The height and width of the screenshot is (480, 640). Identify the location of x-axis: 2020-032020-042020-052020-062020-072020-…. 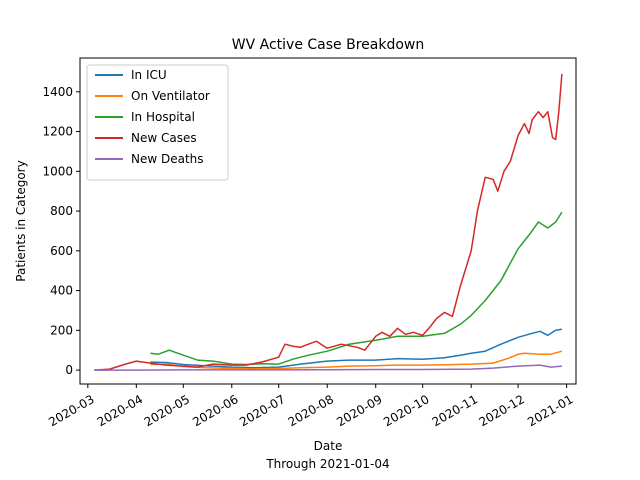
(311, 406).